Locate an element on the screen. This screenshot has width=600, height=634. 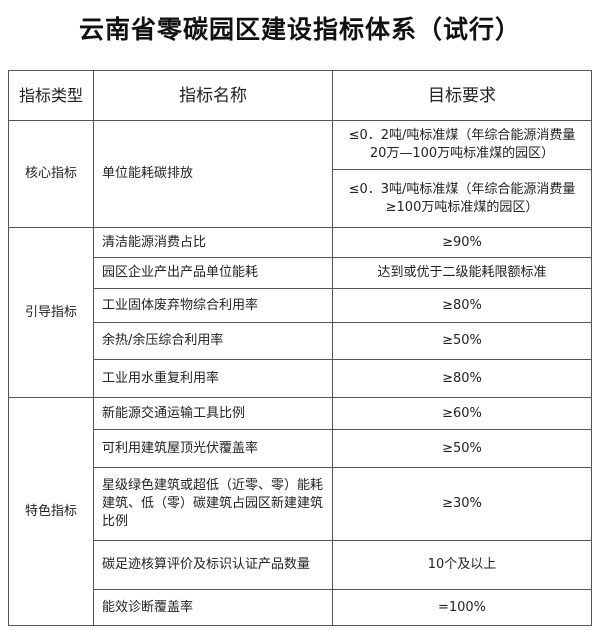
table-row: 可利用建筑屋顶光伏覆盖率 ≥50% is located at coordinates (300, 448).